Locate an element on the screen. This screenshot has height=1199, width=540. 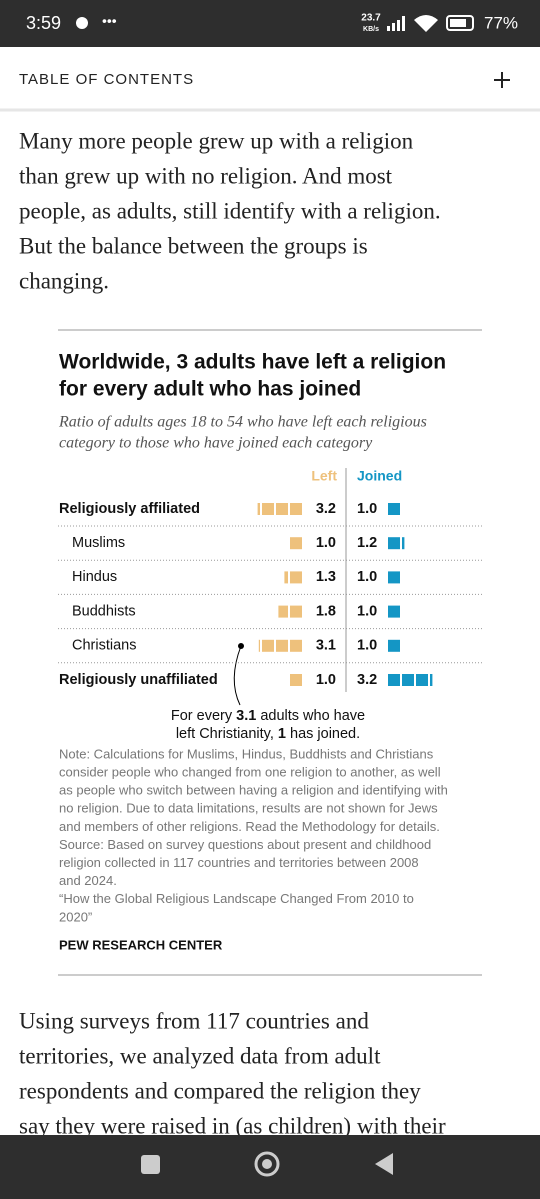
net-unit: KB/s is located at coordinates (371, 29).